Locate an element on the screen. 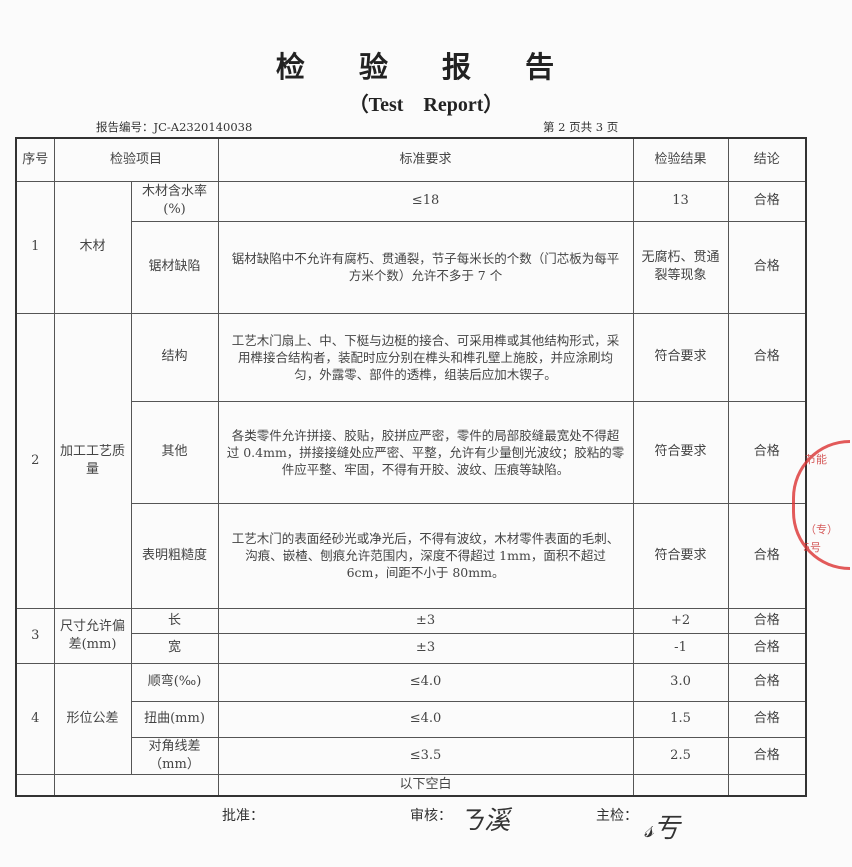  row-no: 2 is located at coordinates (35, 460).